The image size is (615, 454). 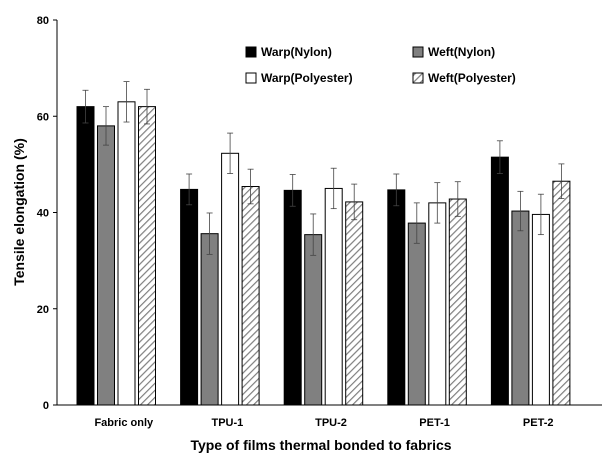 I want to click on x-tick-label: TPU-2, so click(x=331, y=423).